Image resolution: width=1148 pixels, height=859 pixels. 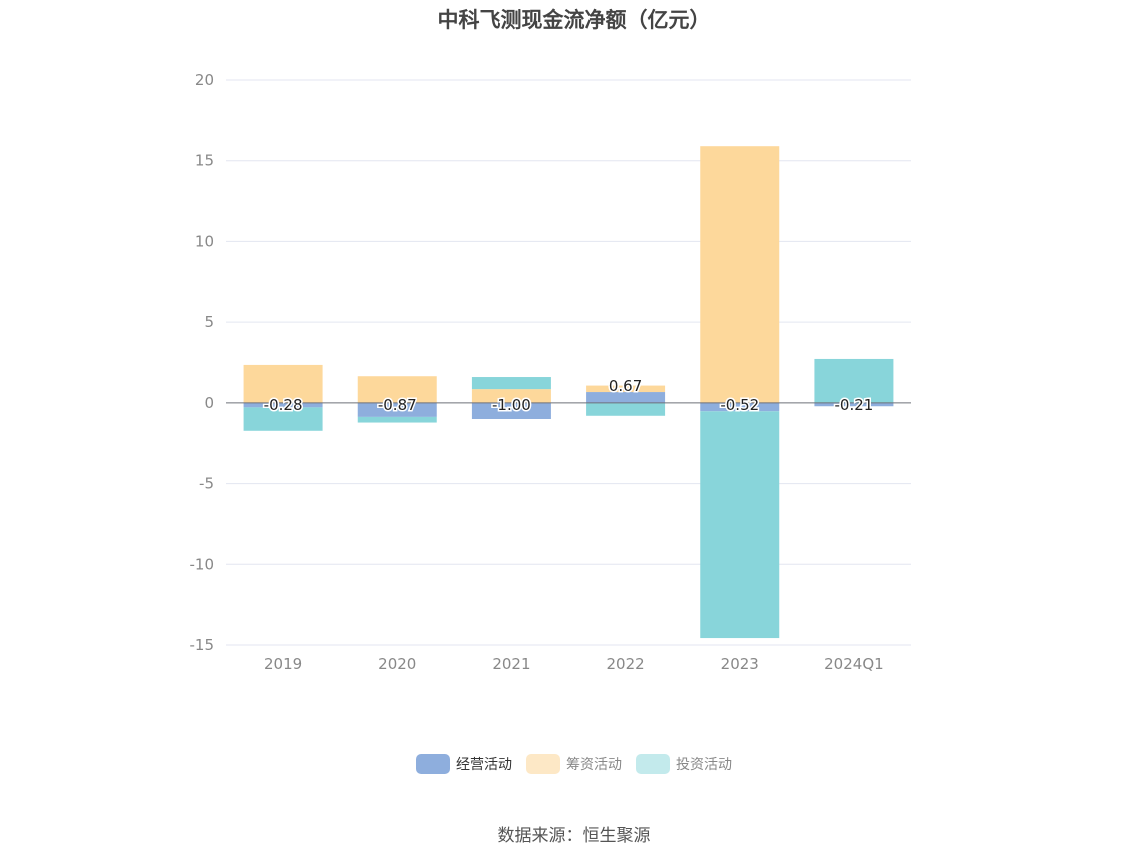 I want to click on bar-operating-2020, so click(x=397, y=409).